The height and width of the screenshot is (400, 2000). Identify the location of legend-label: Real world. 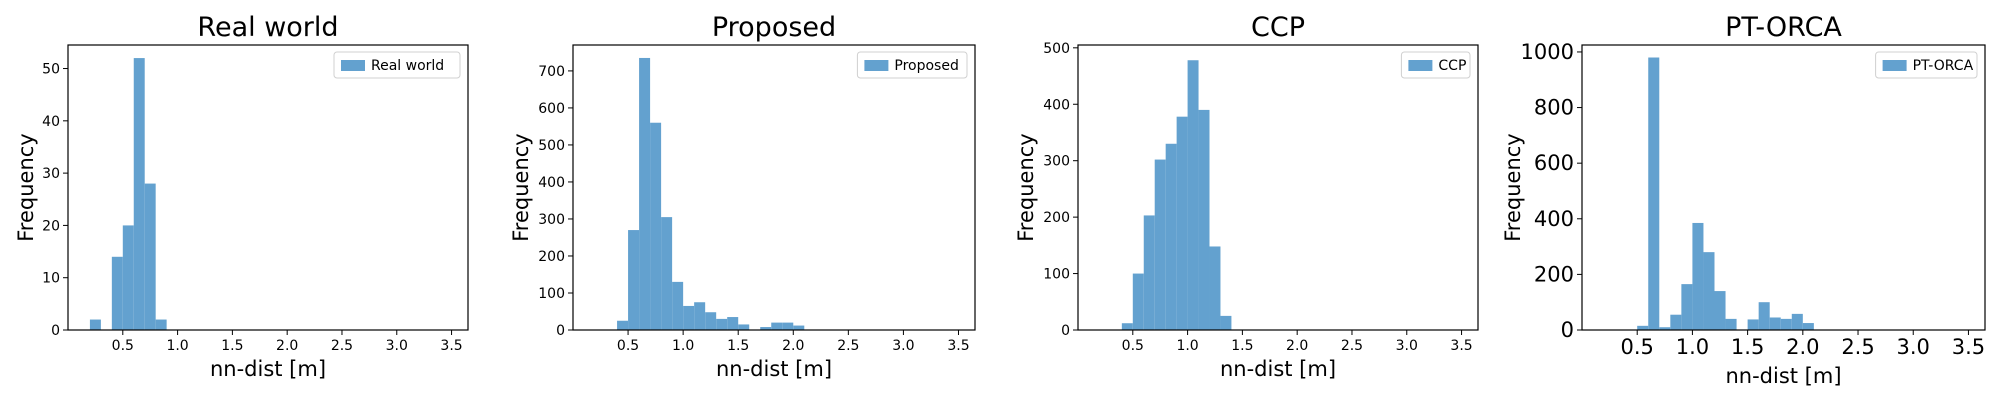
(407, 66).